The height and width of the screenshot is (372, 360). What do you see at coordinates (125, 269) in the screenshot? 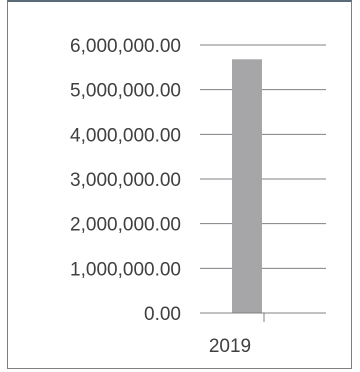
I see `y-tick-label: 1,000,000.00` at bounding box center [125, 269].